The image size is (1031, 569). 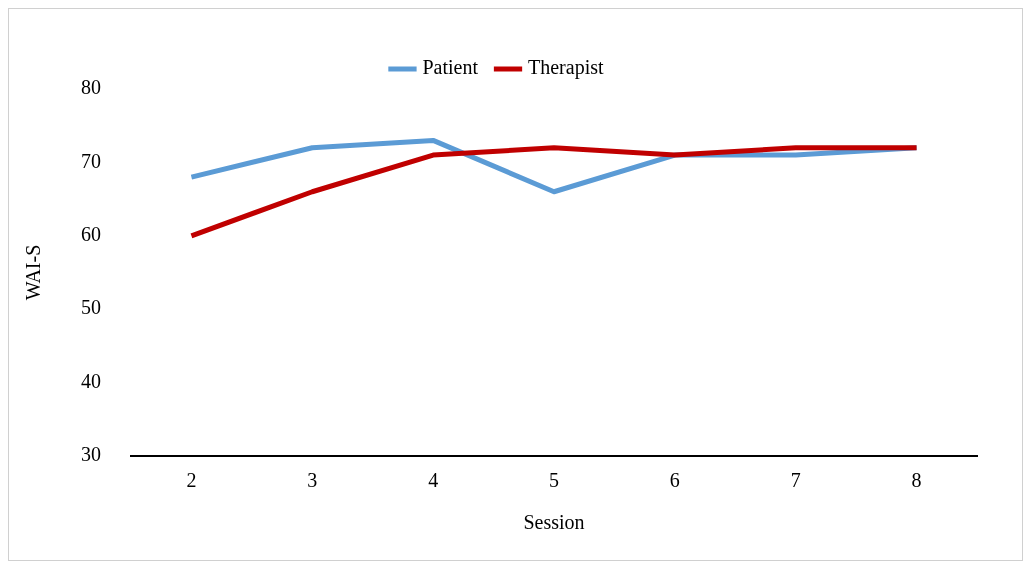 What do you see at coordinates (91, 454) in the screenshot?
I see `y-tick-label: 30` at bounding box center [91, 454].